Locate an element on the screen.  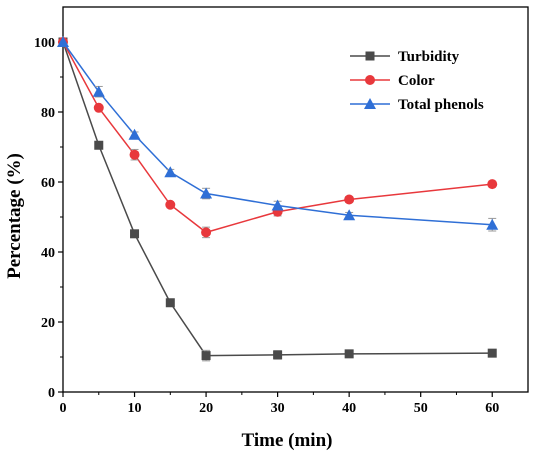
y-tick-label: 0 is located at coordinates (51, 393).